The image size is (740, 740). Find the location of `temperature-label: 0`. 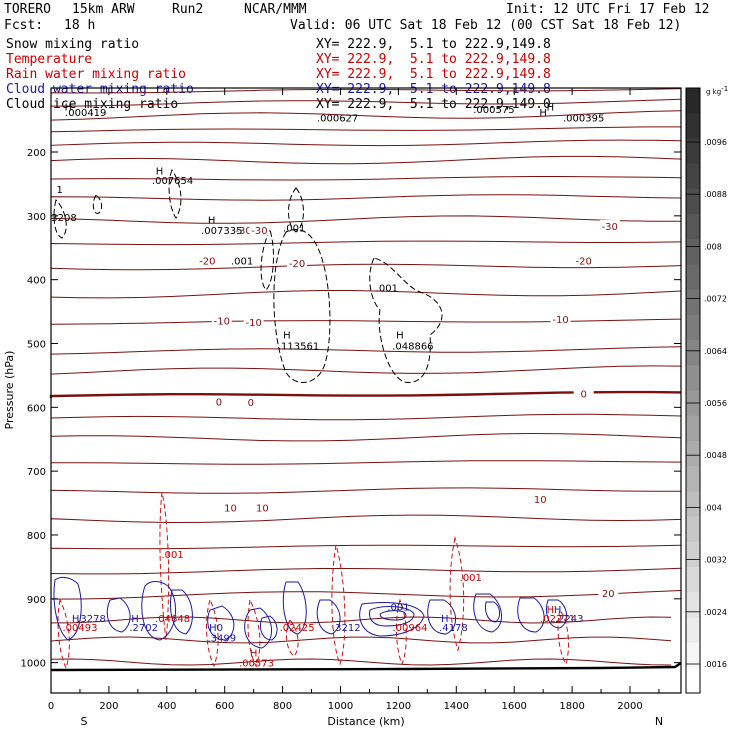

temperature-label: 0 is located at coordinates (219, 403).